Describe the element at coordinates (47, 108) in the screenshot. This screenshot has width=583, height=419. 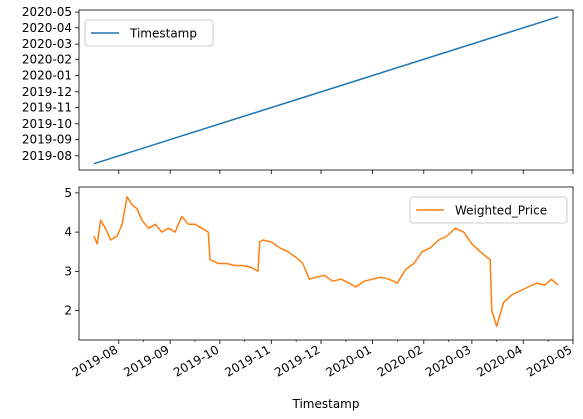
I see `top-y-tick-label: 2019-11` at that location.